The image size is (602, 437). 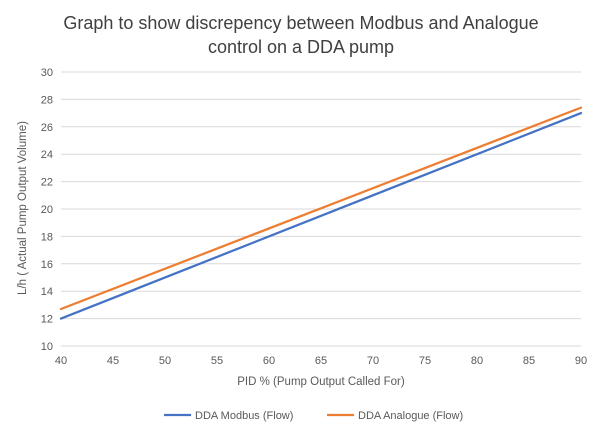 What do you see at coordinates (477, 361) in the screenshot?
I see `x-tick-label: 80` at bounding box center [477, 361].